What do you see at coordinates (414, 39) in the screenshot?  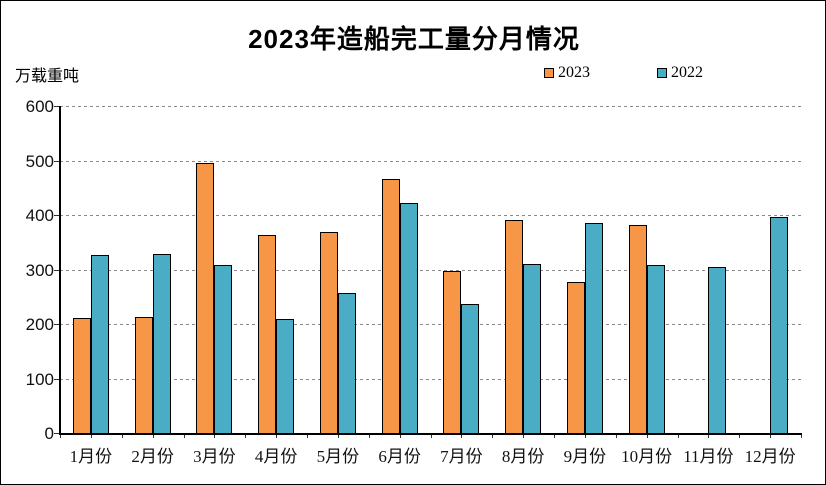 I see `chart-title: 2023年造船完工量分月情况` at bounding box center [414, 39].